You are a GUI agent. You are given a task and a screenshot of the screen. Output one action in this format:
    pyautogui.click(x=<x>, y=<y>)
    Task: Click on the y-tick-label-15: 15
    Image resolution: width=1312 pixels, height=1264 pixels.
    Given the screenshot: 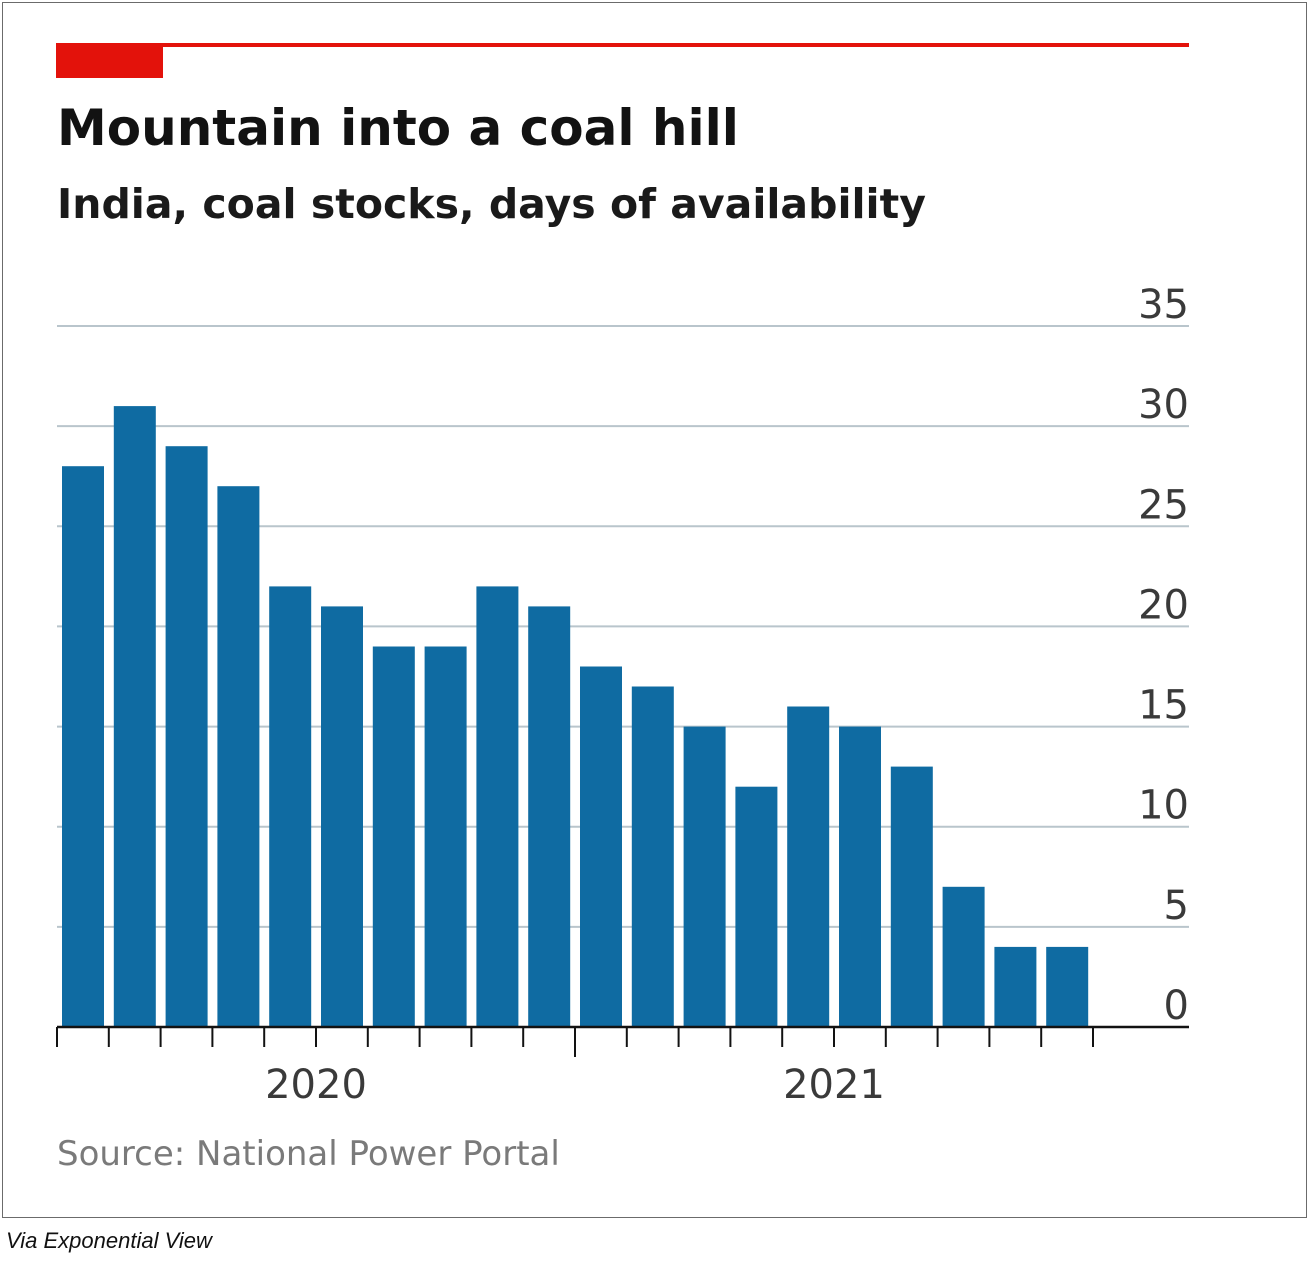 What is the action you would take?
    pyautogui.click(x=1163, y=706)
    